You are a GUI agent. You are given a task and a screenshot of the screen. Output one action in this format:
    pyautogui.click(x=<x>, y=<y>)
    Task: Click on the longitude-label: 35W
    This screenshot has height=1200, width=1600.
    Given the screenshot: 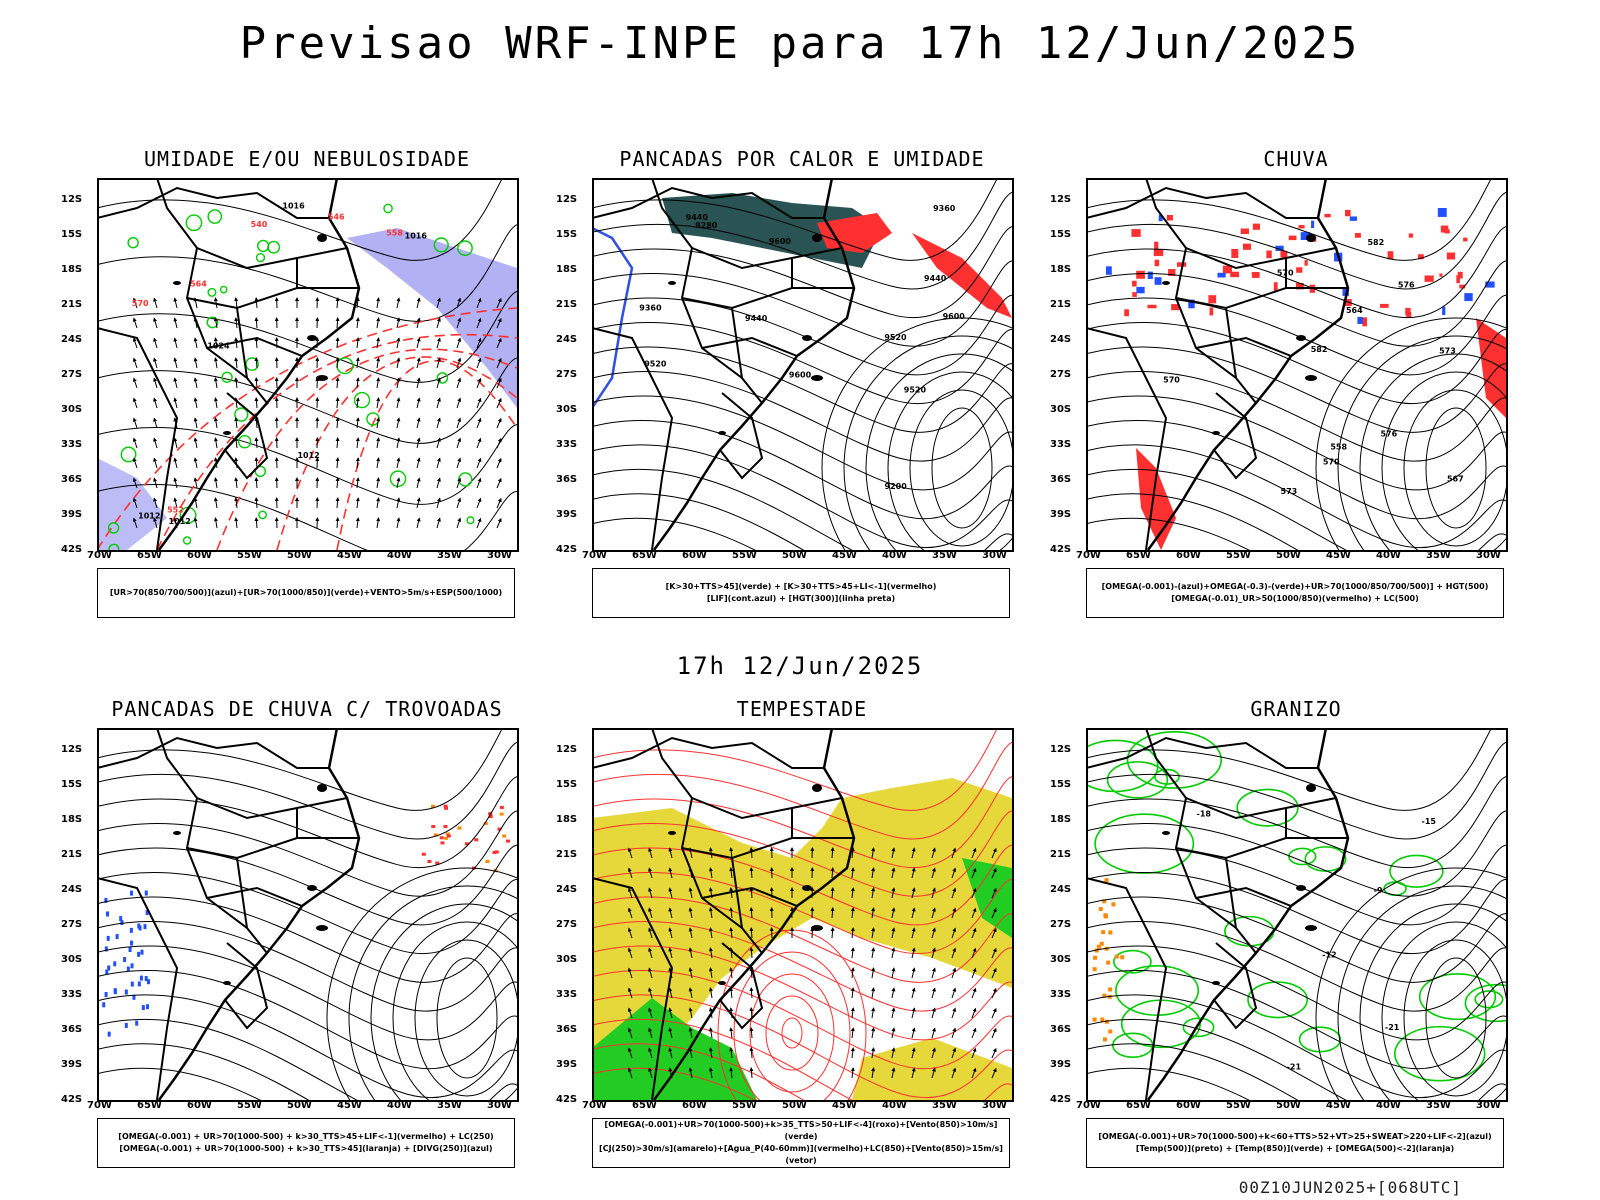 What is the action you would take?
    pyautogui.click(x=944, y=555)
    